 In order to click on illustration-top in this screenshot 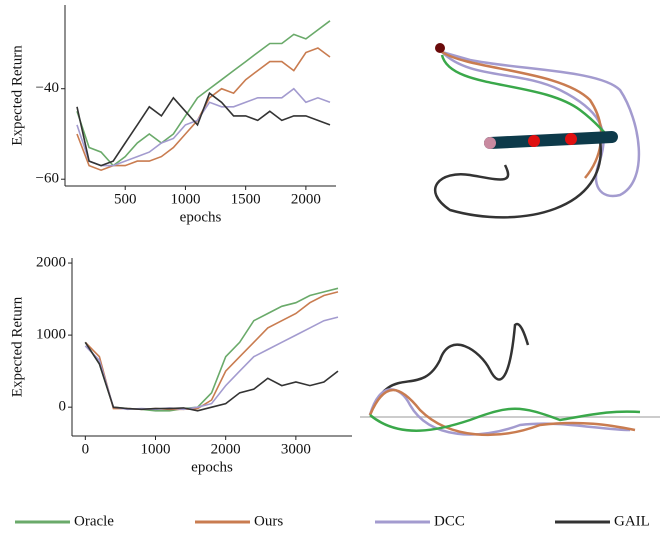, I will do `click(537, 131)`.